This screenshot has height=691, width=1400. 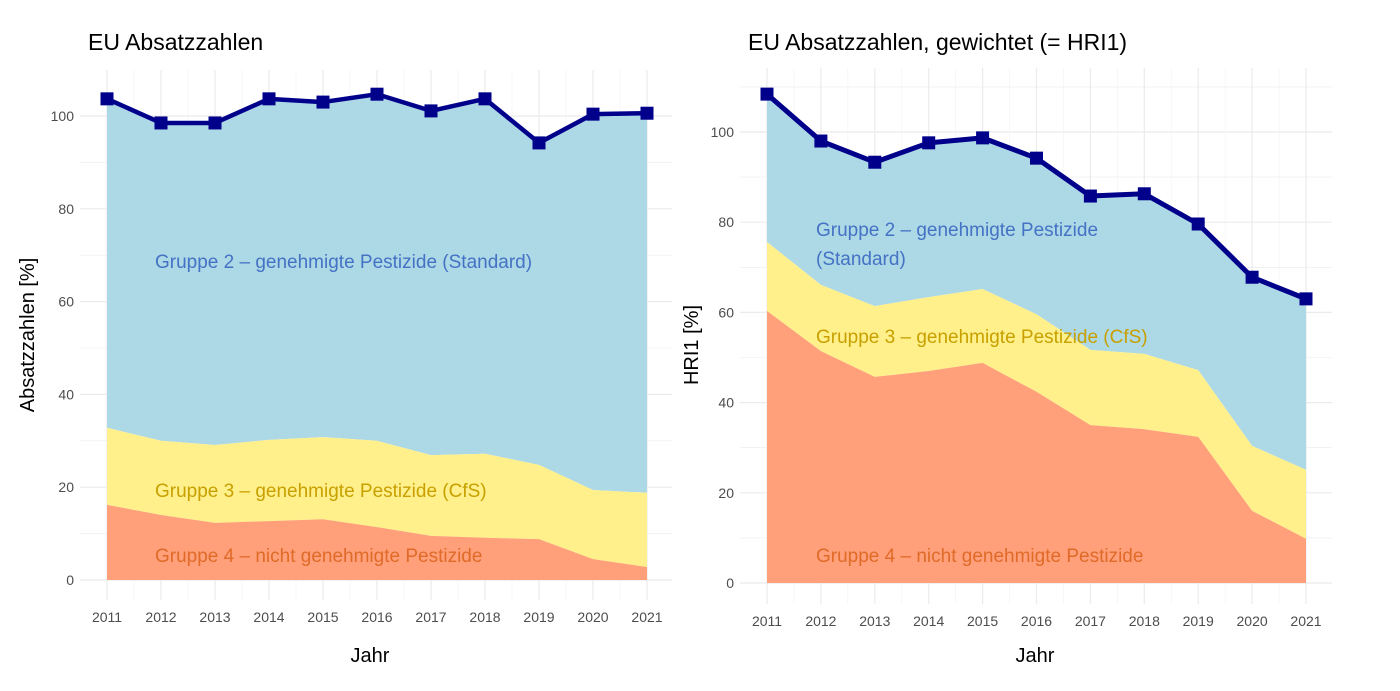 I want to click on chart-title: EU Absatzzahlen, gewichtet (= HRI1), so click(x=937, y=42).